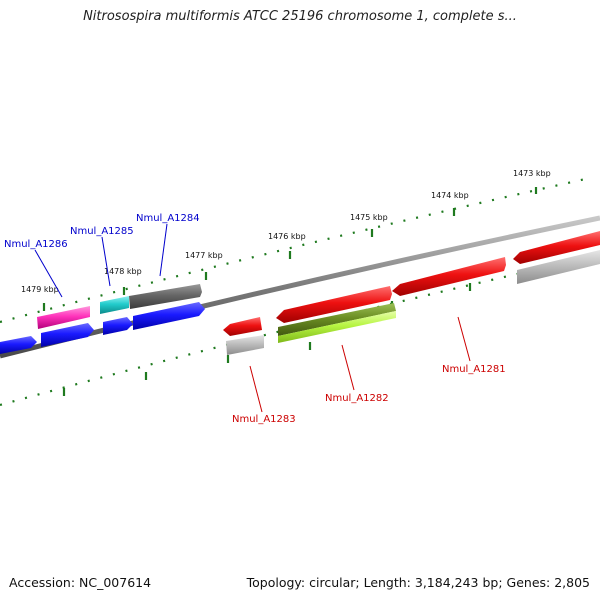  Describe the element at coordinates (123, 271) in the screenshot. I see `scale-label-1478: 1478 kbp` at that location.